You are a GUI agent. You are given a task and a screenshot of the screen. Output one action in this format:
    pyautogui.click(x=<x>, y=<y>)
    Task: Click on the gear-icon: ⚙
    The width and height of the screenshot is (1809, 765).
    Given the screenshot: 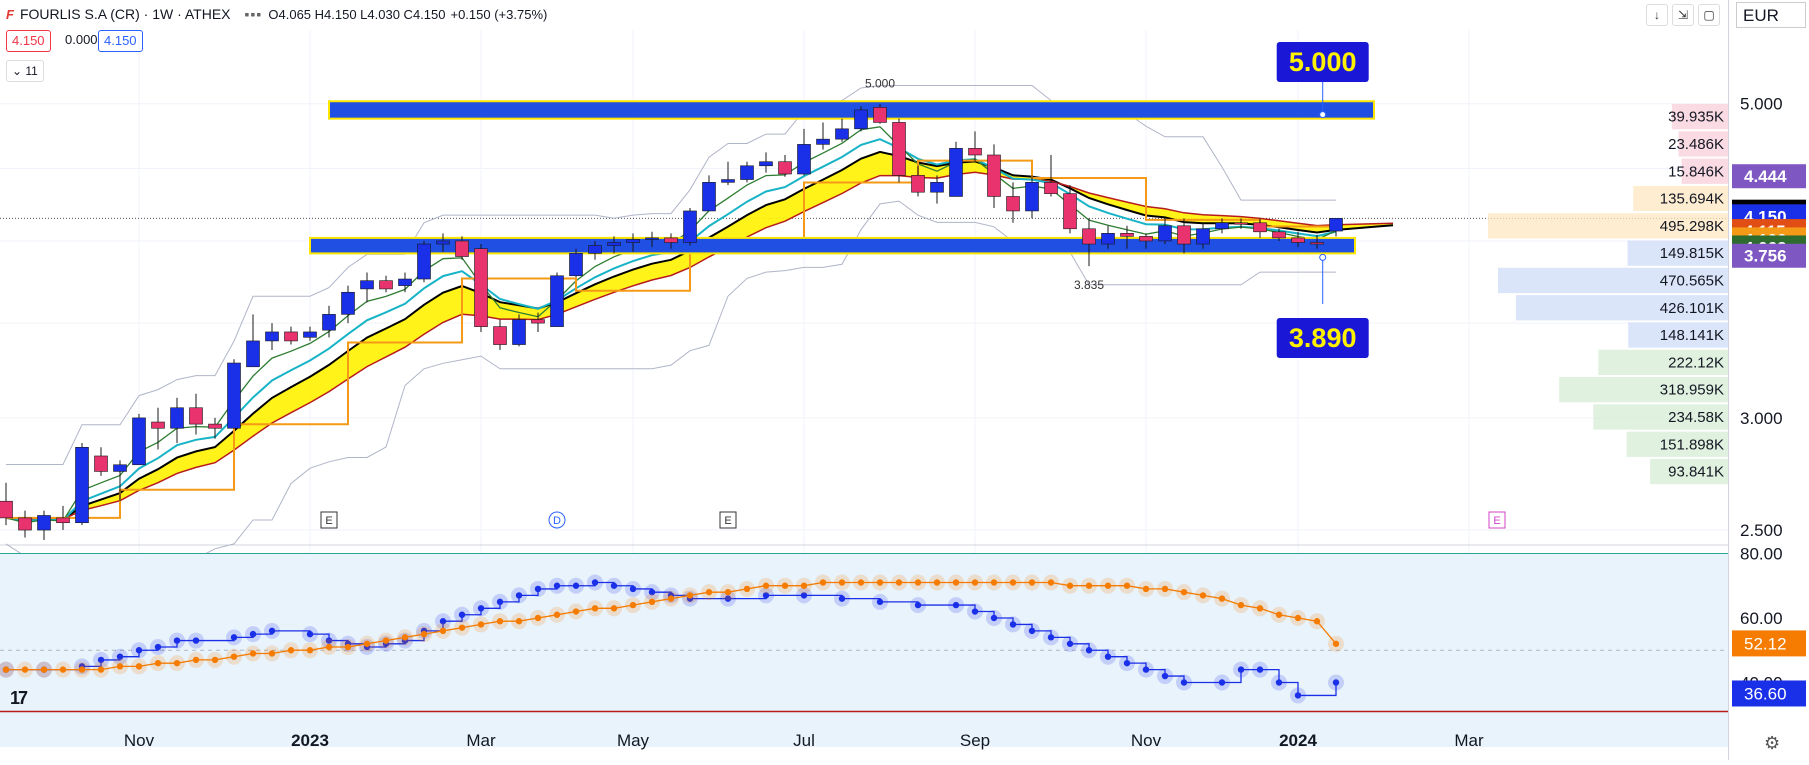 What is the action you would take?
    pyautogui.click(x=1772, y=743)
    